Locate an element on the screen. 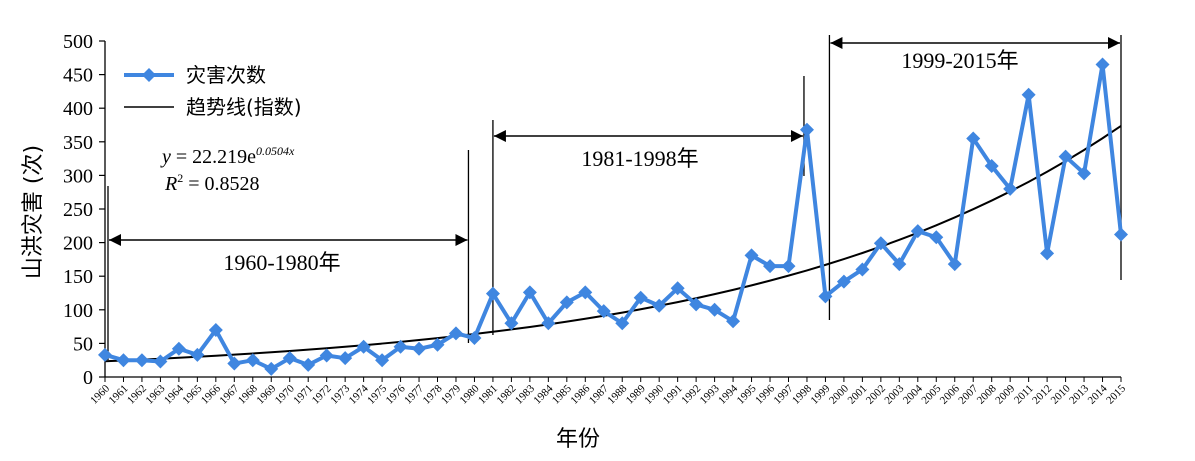 The width and height of the screenshot is (1195, 461). x-tick-label: 1982 is located at coordinates (506, 395).